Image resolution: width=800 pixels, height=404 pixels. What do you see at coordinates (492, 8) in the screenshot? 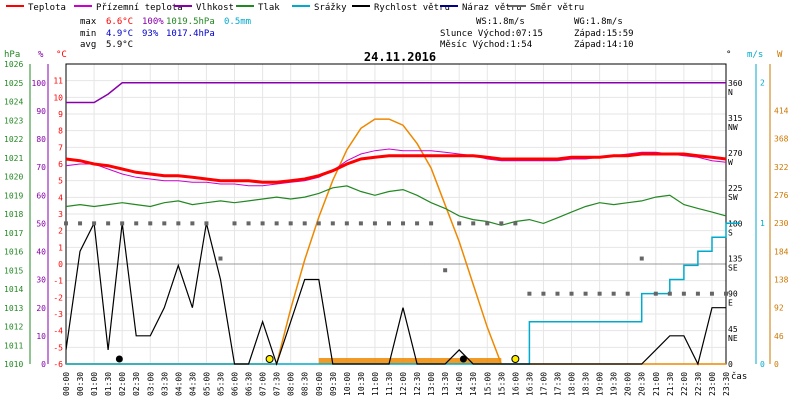
I see `legend-label: Náraz větru` at bounding box center [492, 8].